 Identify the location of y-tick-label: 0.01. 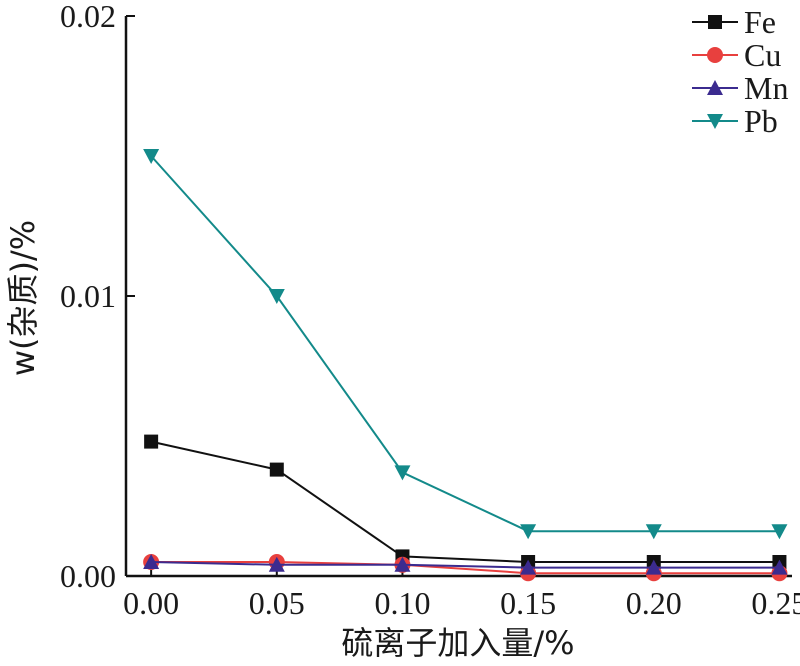
(88, 296).